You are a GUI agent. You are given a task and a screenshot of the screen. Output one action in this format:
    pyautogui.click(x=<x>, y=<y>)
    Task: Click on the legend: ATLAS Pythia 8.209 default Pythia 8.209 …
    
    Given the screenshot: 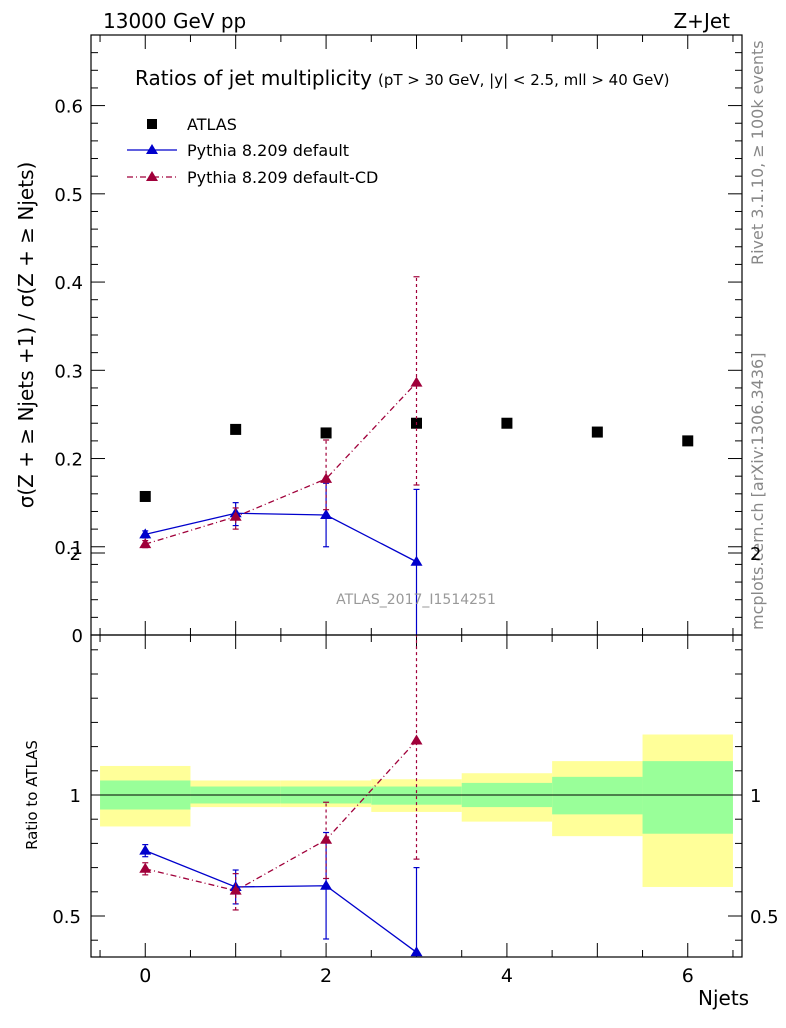 What is the action you would take?
    pyautogui.click(x=252, y=151)
    